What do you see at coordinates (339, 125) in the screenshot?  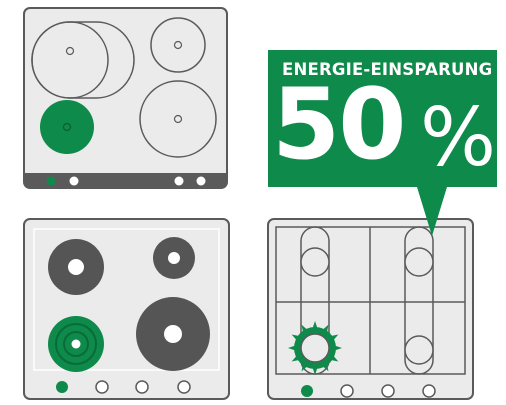 I see `savings-value: 50` at bounding box center [339, 125].